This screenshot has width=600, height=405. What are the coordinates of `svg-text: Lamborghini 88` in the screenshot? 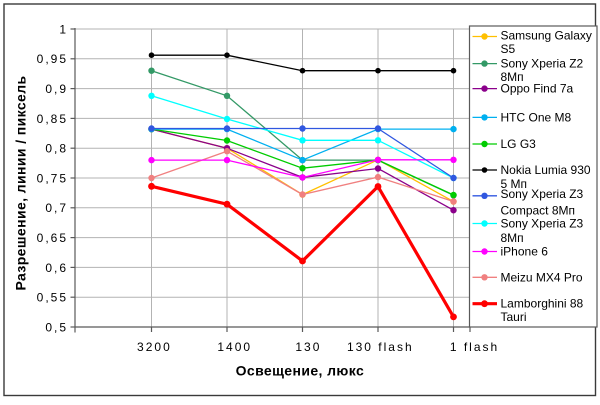 It's located at (542, 304).